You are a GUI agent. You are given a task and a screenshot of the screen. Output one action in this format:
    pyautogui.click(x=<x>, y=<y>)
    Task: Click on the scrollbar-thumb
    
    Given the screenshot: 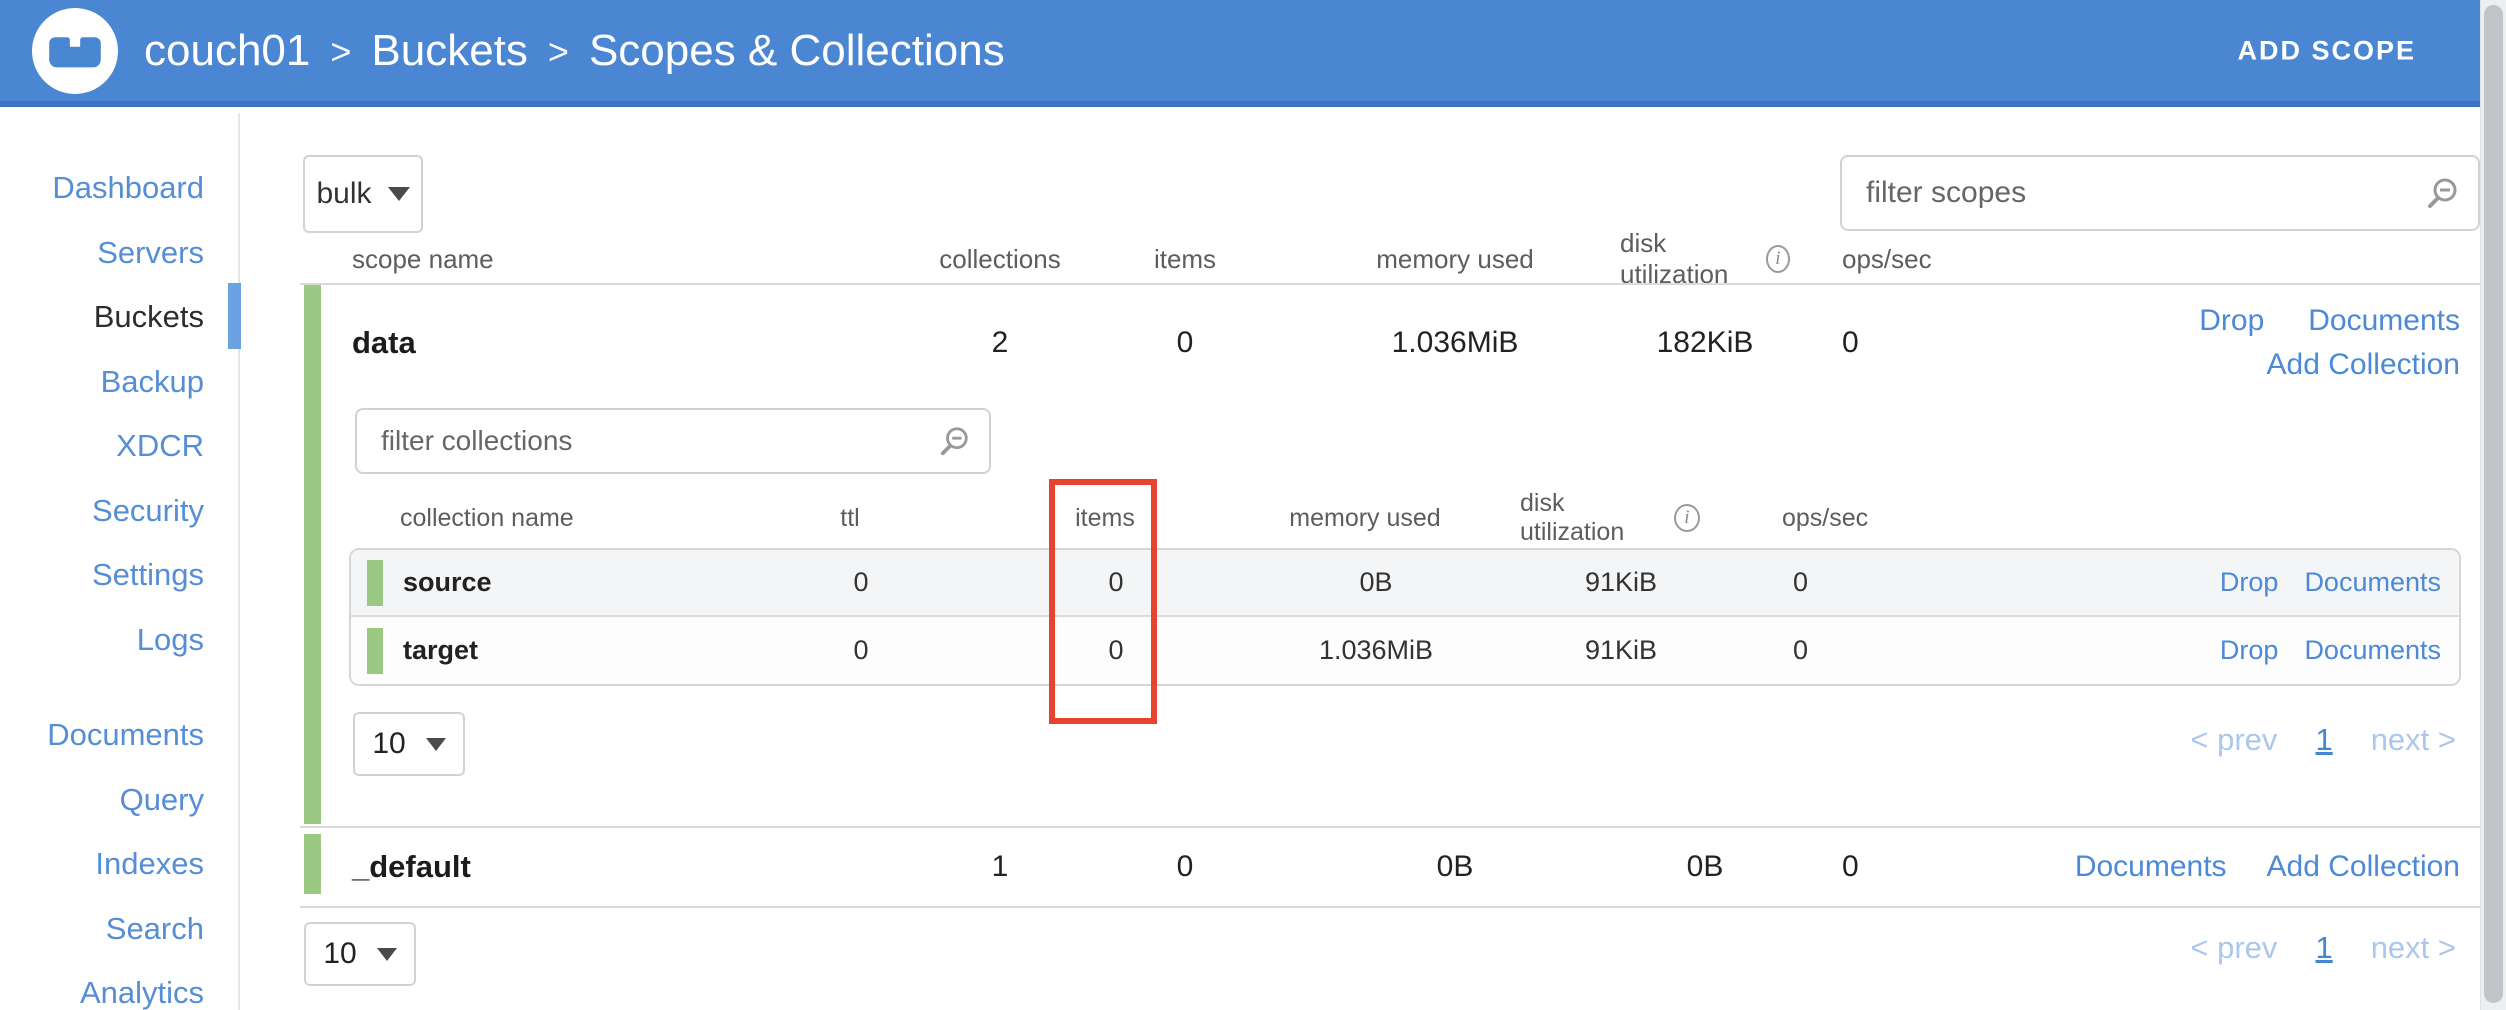 What is the action you would take?
    pyautogui.click(x=2493, y=504)
    